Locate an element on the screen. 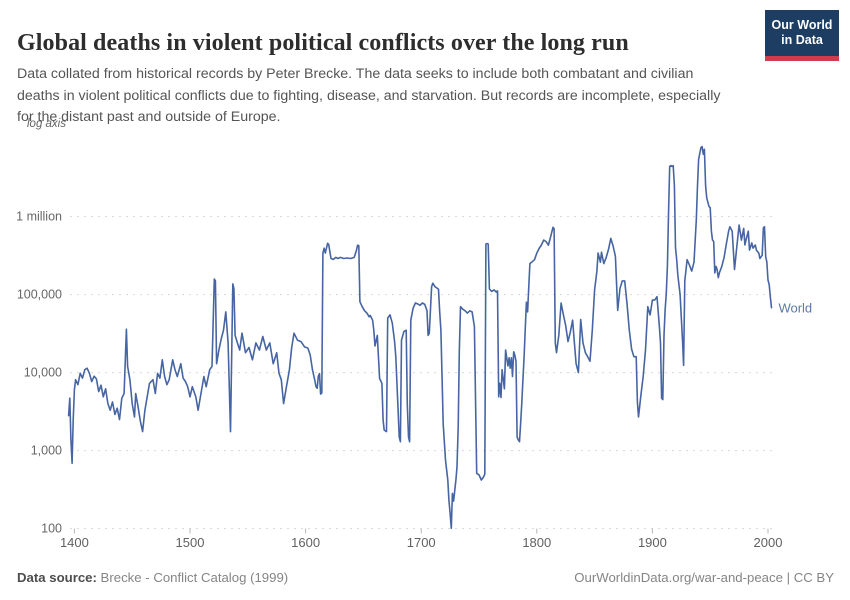  series-label-world: World is located at coordinates (795, 308).